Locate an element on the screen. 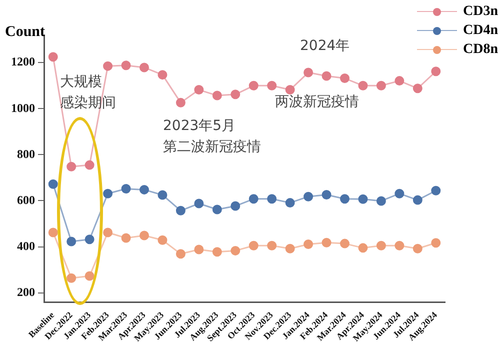  y-tick-label: 1000 is located at coordinates (23, 107).